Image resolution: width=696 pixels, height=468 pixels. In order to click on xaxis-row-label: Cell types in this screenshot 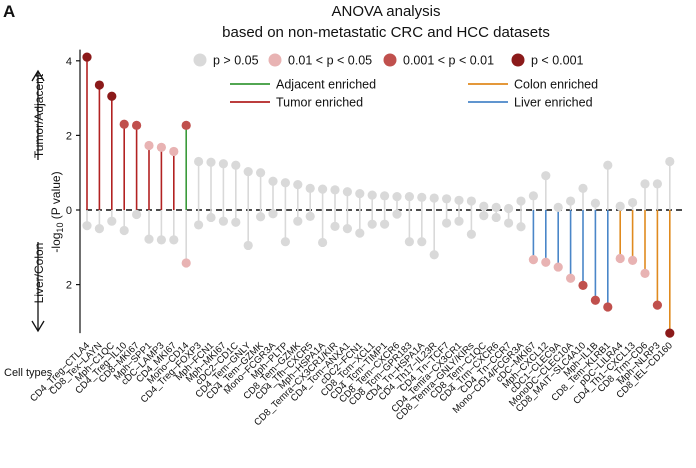, I will do `click(28, 373)`.